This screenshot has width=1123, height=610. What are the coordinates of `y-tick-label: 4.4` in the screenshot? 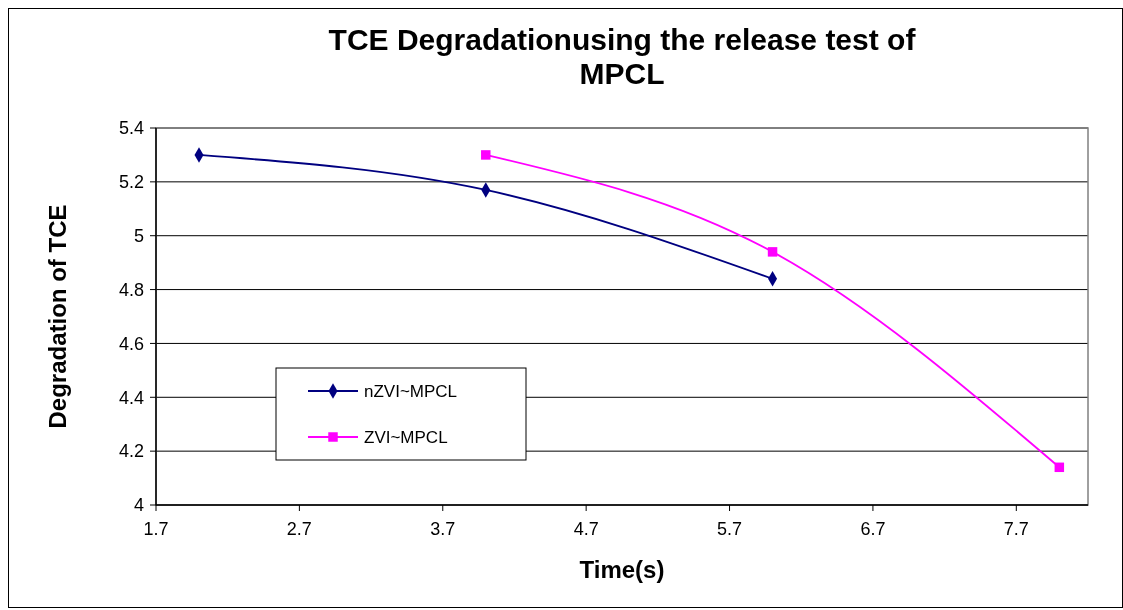 It's located at (131, 397).